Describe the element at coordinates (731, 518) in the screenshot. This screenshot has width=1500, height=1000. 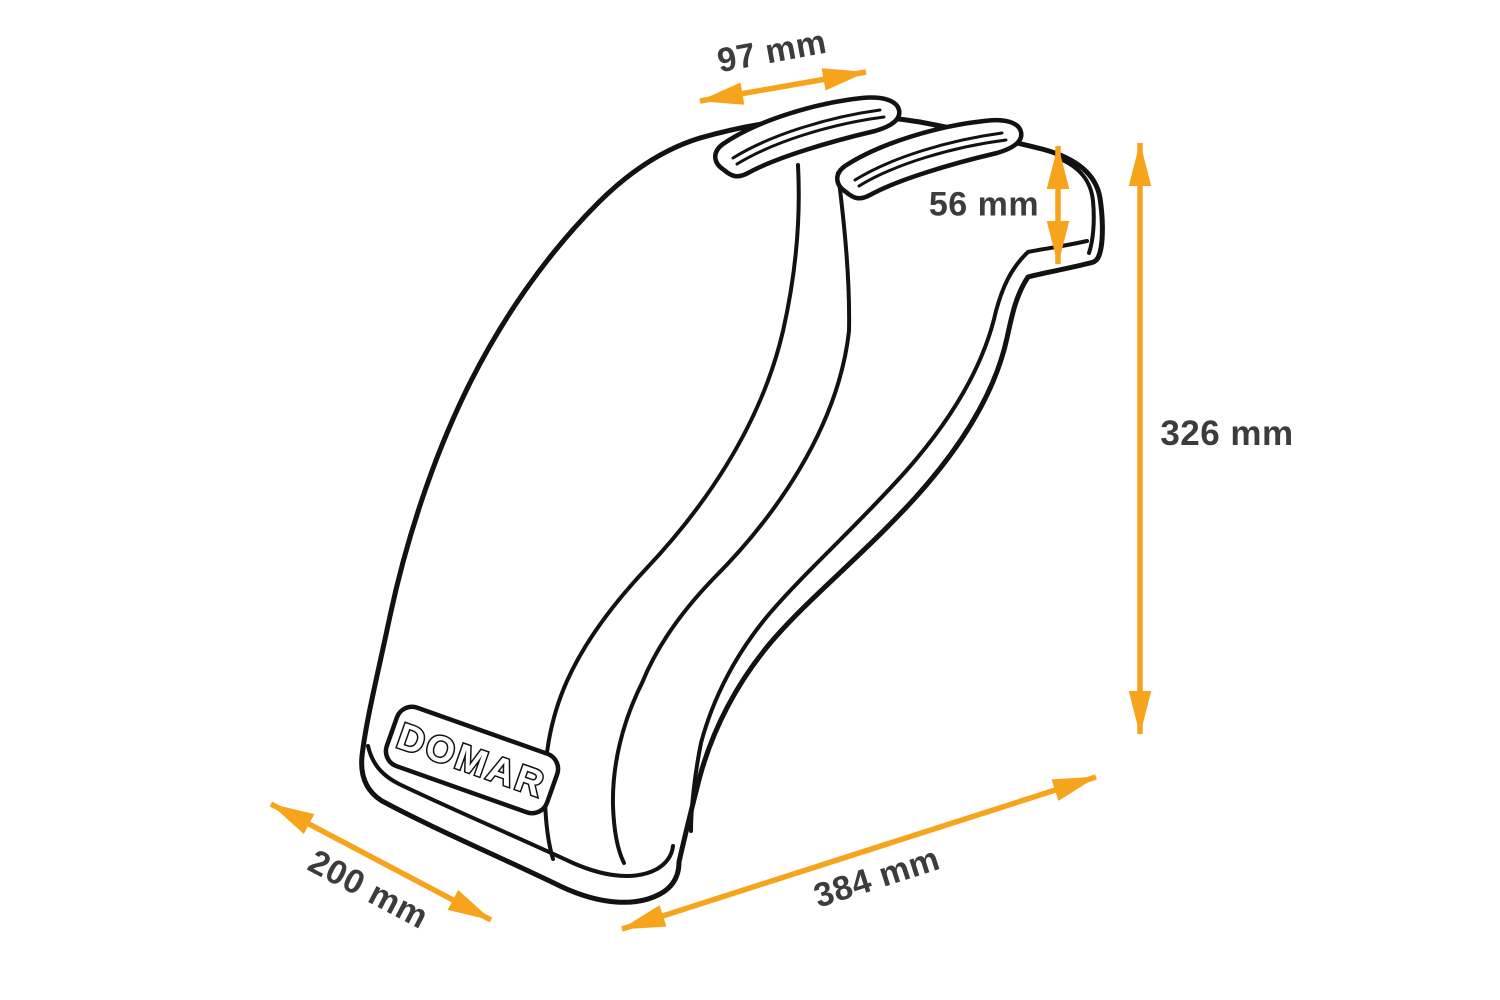
I see `mudguard-crease-right` at that location.